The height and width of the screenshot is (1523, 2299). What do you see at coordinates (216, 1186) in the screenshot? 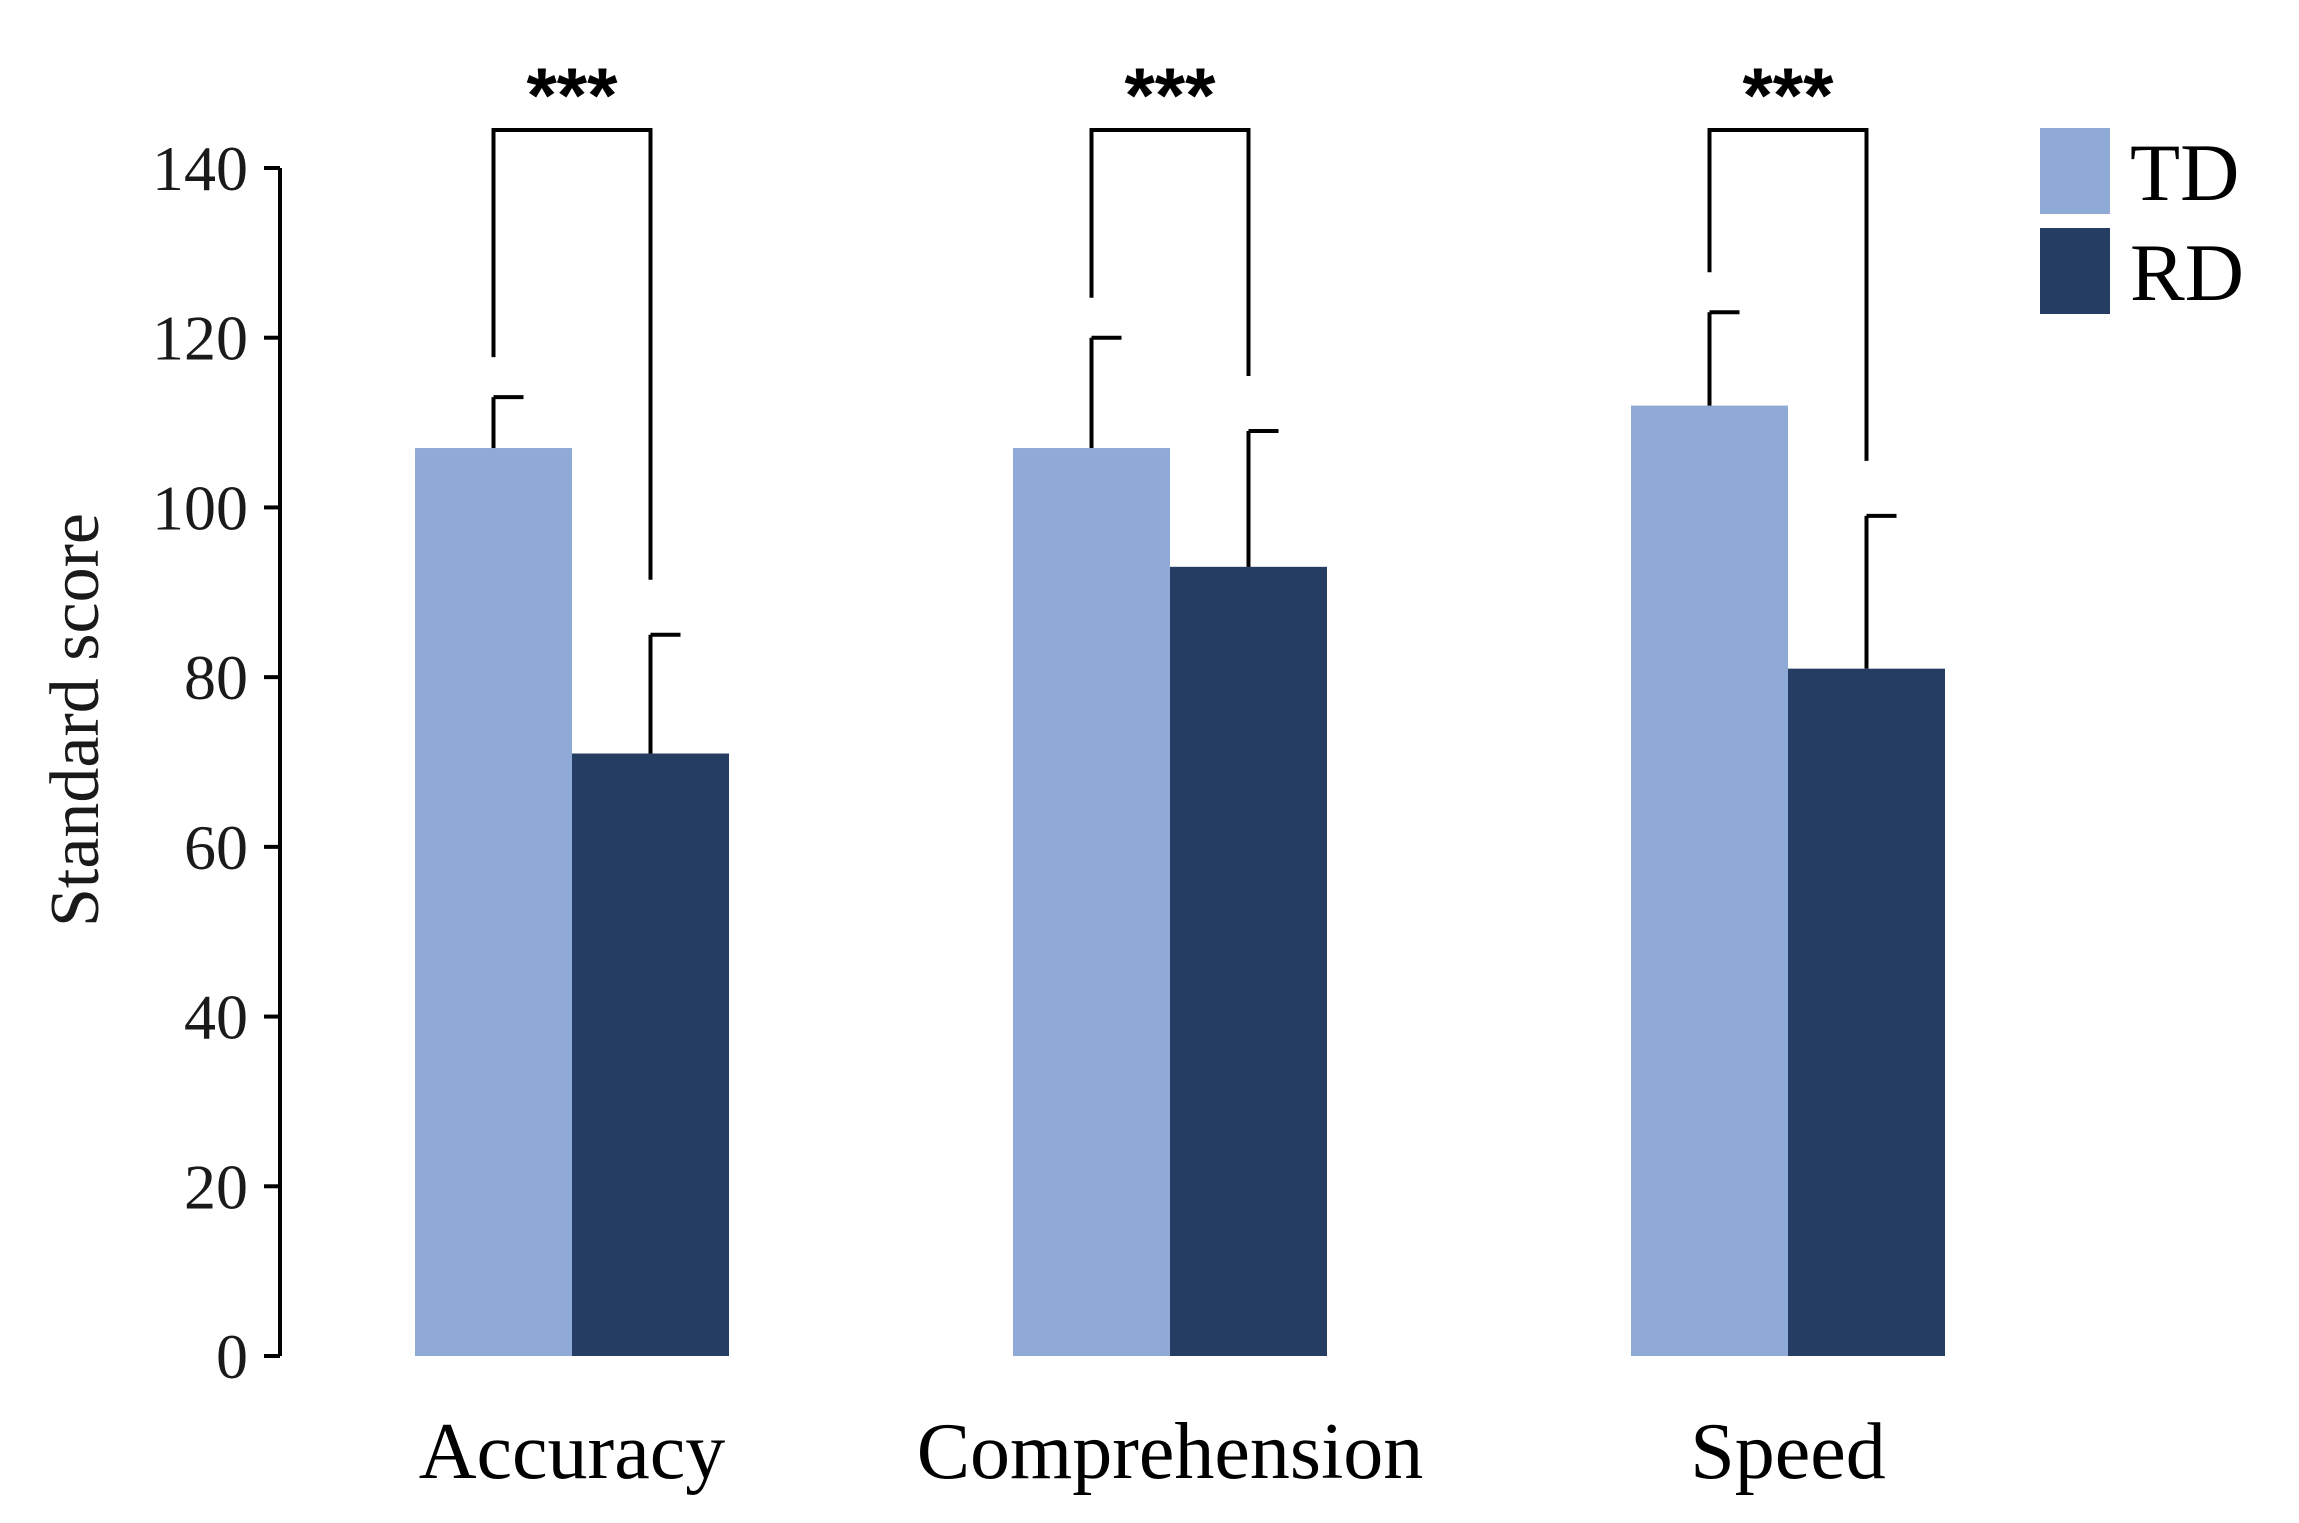
I see `y-tick-label: 20` at bounding box center [216, 1186].